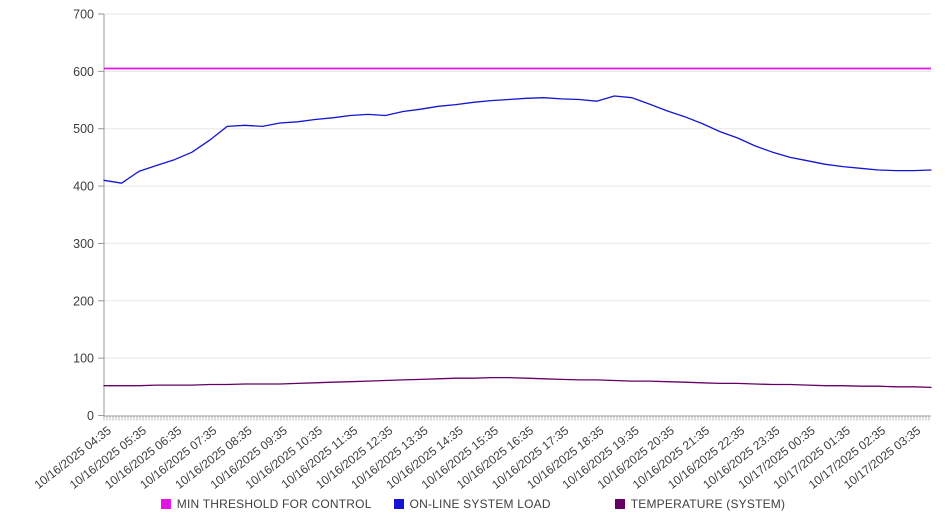 Image resolution: width=946 pixels, height=526 pixels. What do you see at coordinates (83, 187) in the screenshot?
I see `y-tick-label: 400` at bounding box center [83, 187].